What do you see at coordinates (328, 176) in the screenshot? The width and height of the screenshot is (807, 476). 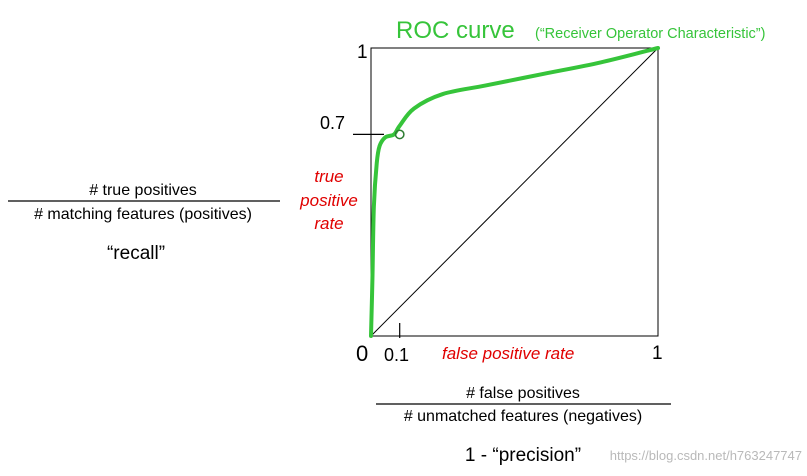 I see `y-axis-label-line-1: true` at bounding box center [328, 176].